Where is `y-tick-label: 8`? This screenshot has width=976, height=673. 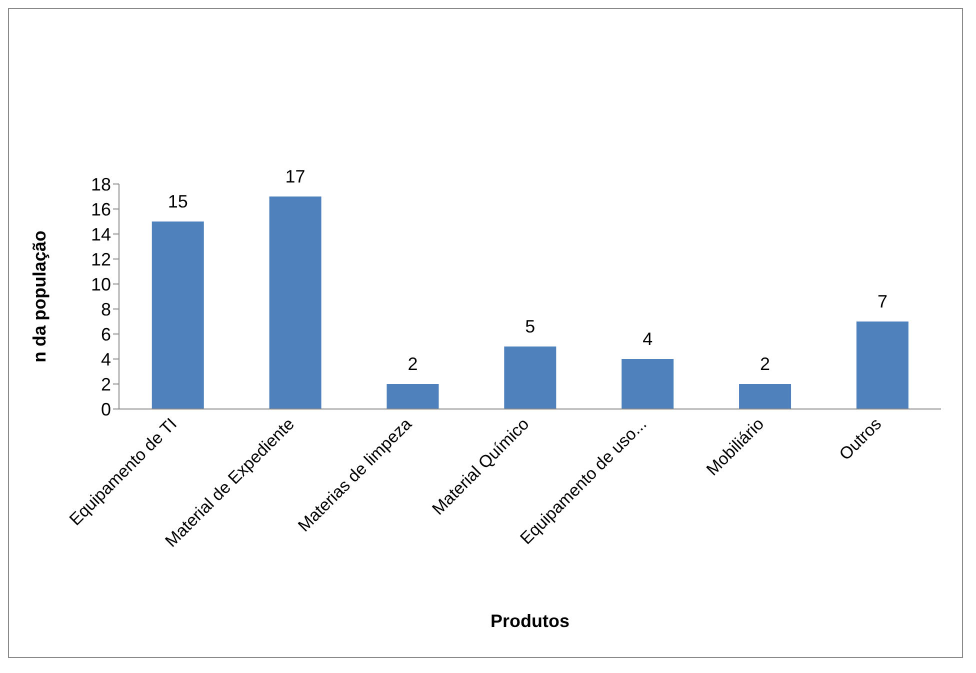
y-tick-label: 8 is located at coordinates (105, 309).